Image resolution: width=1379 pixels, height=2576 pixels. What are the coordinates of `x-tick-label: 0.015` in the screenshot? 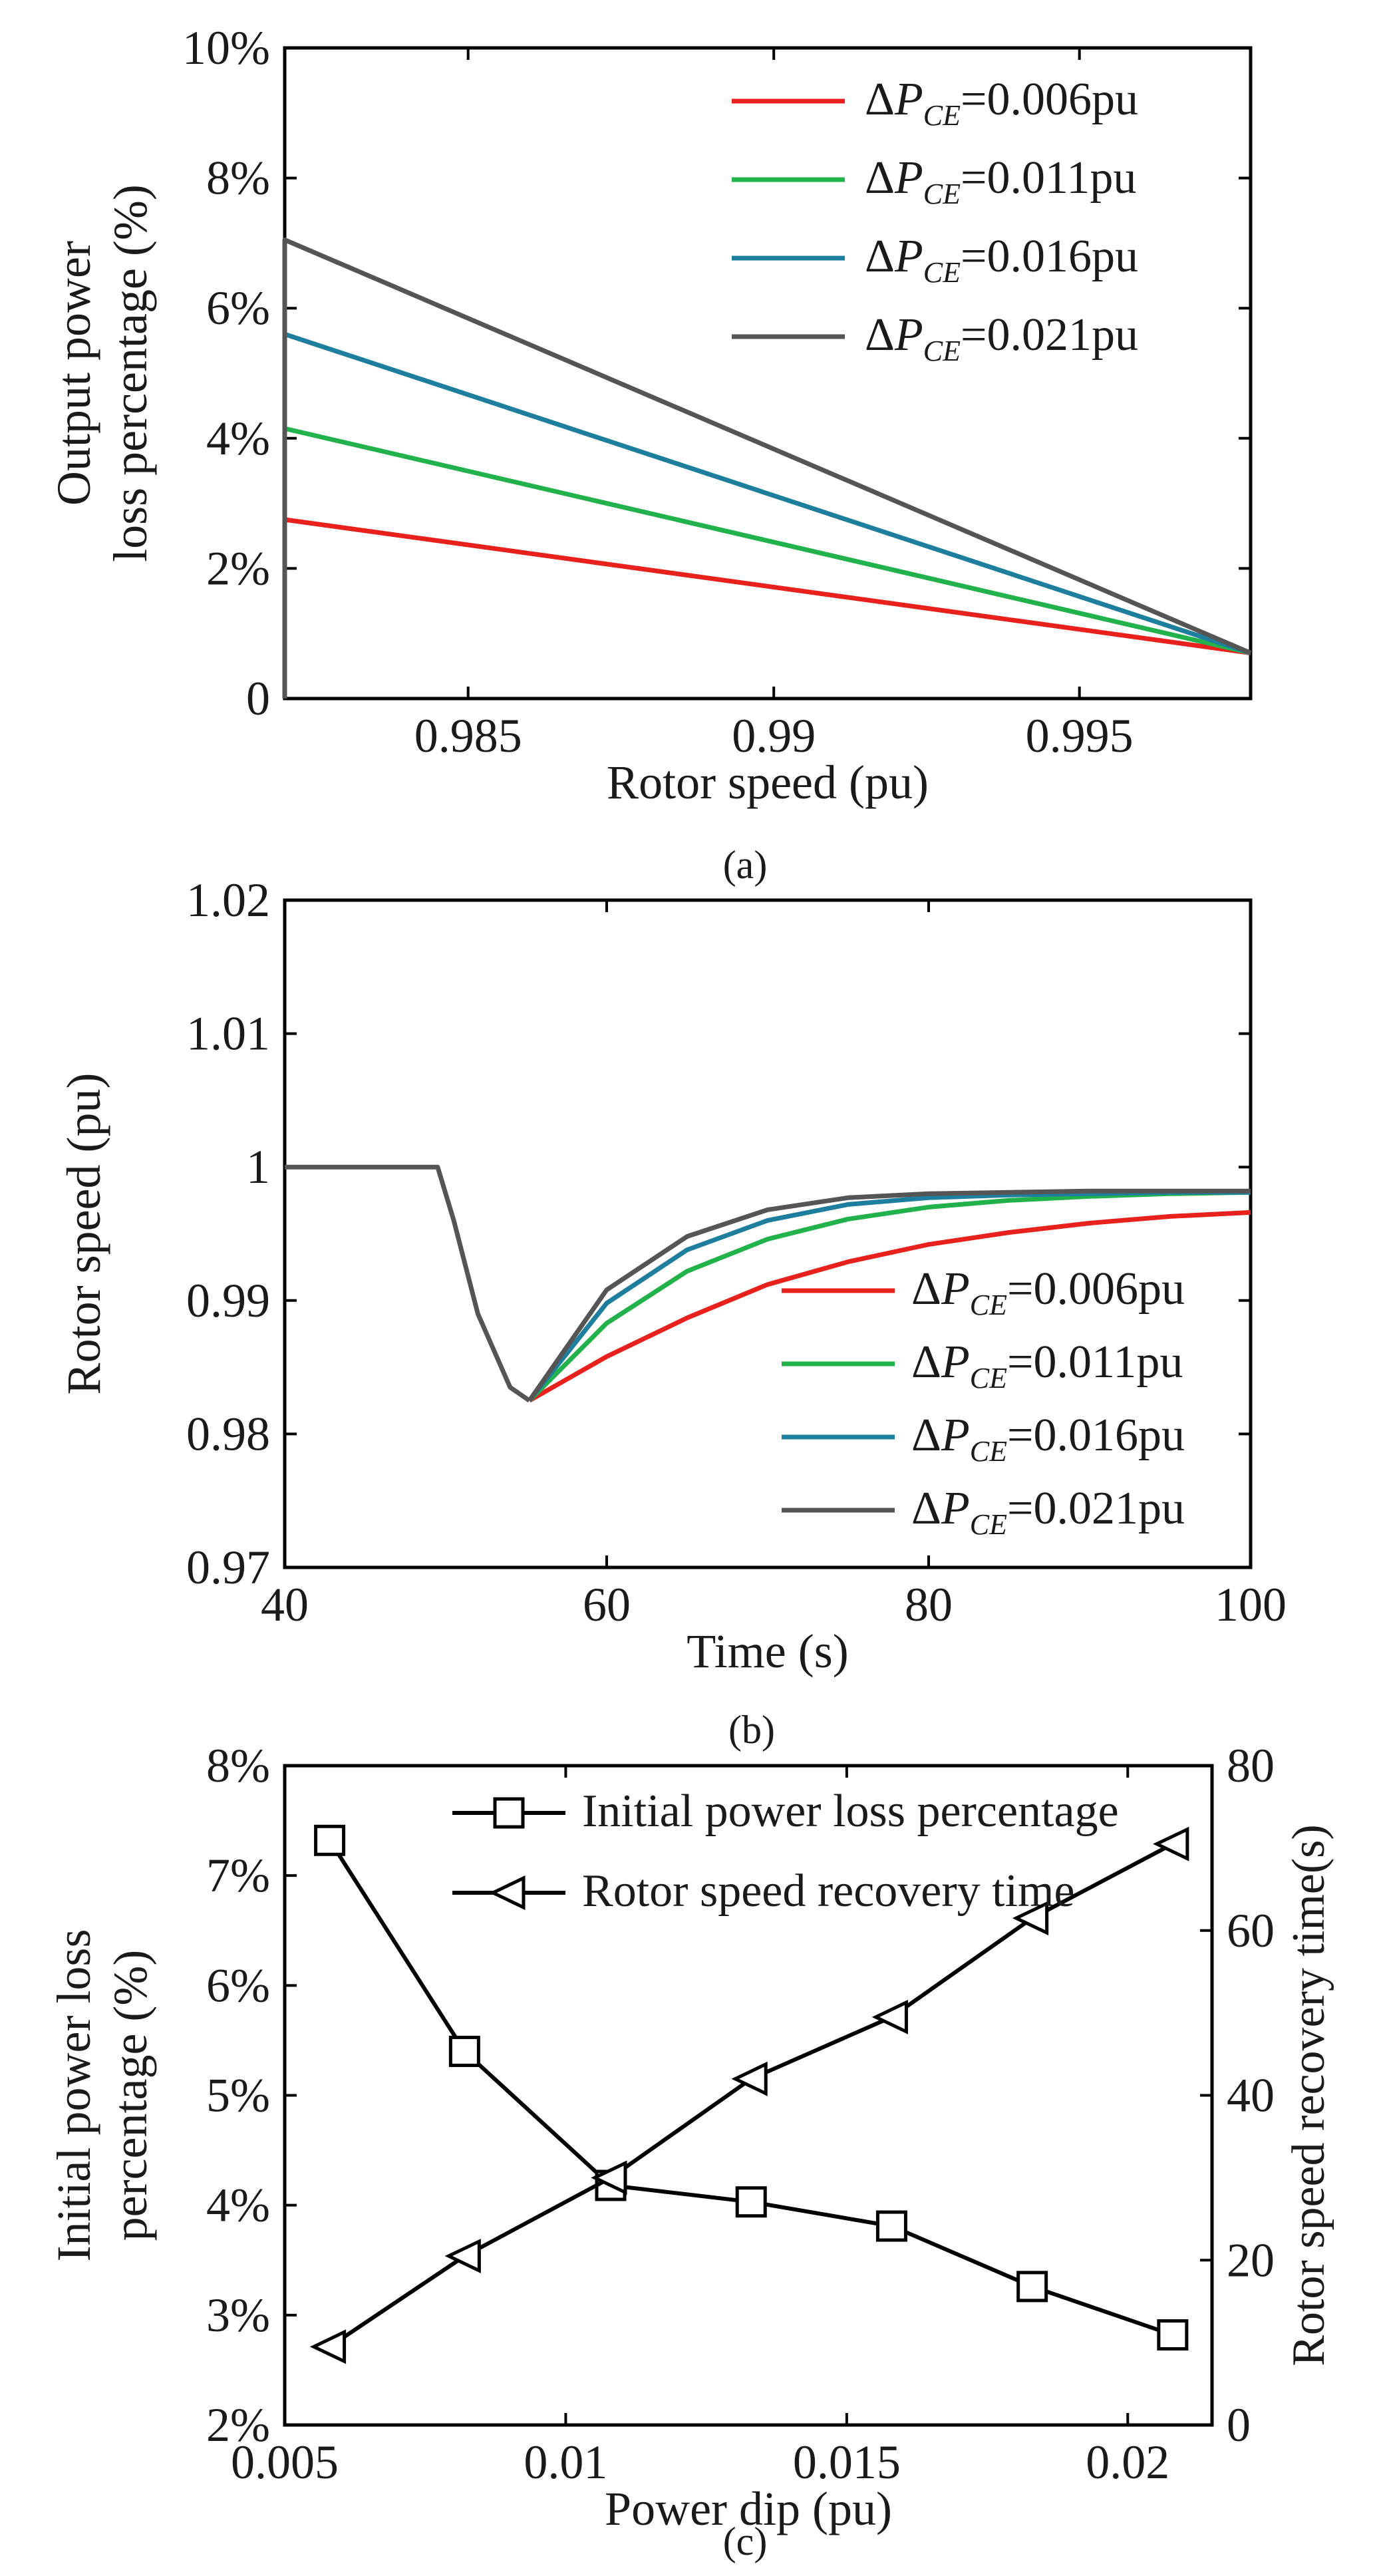 It's located at (847, 2462).